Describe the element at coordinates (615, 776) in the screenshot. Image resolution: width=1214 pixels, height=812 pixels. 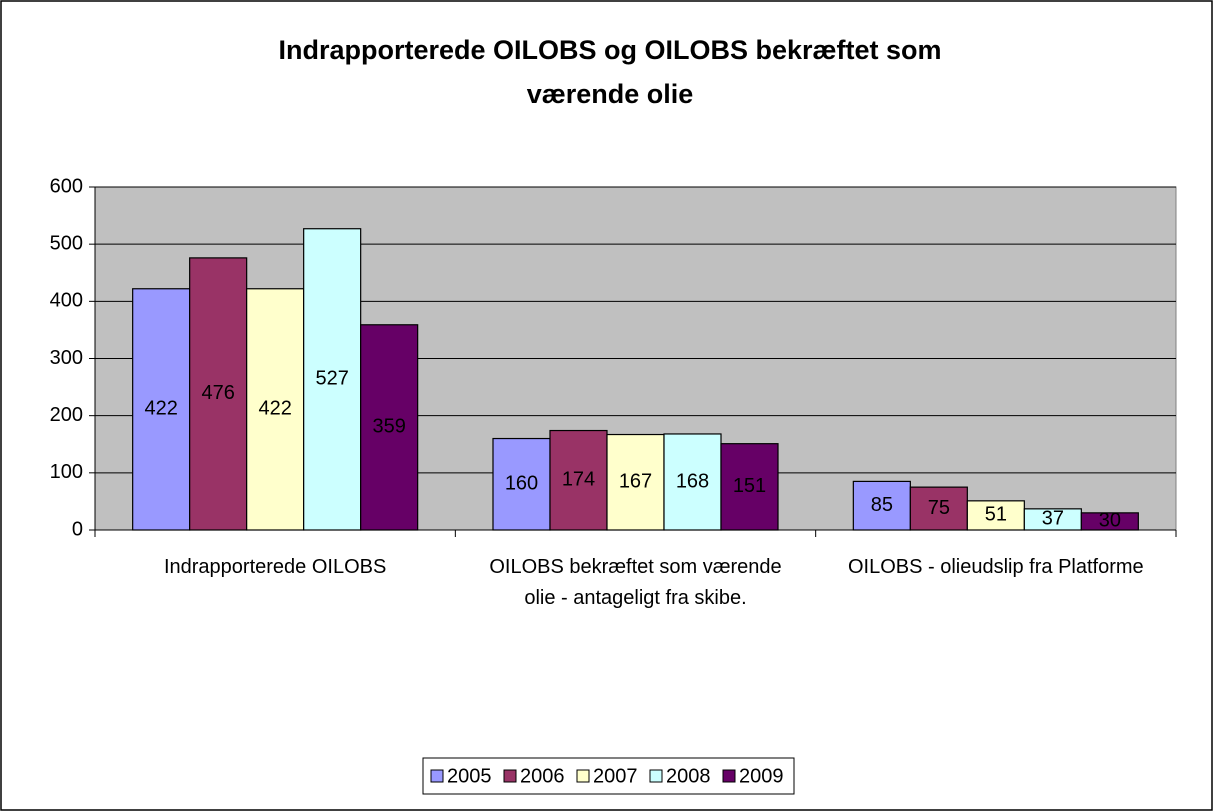
I see `legend-label: 2007` at that location.